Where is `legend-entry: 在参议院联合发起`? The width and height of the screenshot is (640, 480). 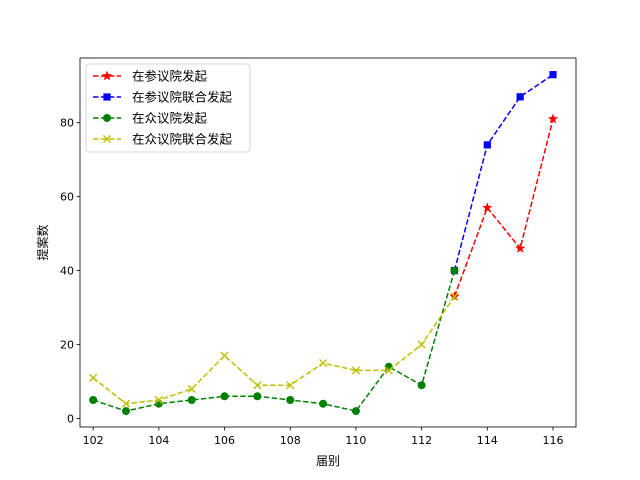
legend-entry: 在参议院联合发起 is located at coordinates (163, 97).